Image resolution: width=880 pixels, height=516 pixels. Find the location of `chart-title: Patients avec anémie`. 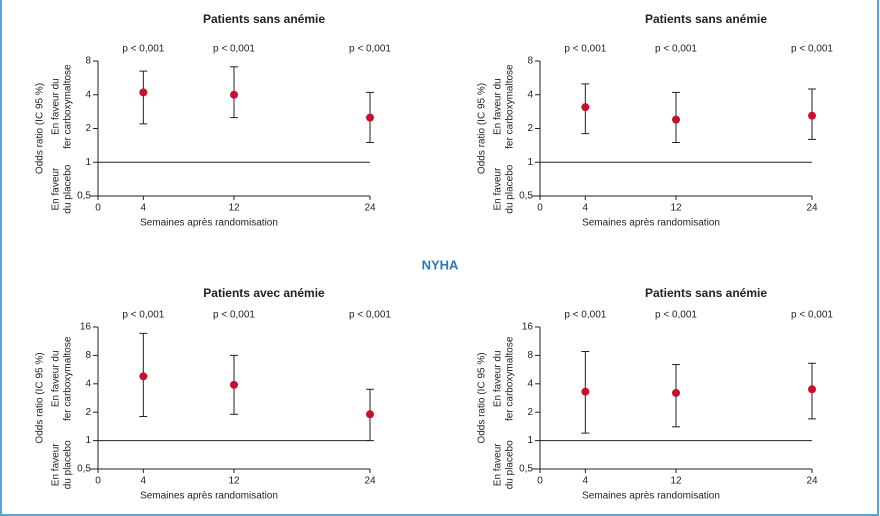

chart-title: Patients avec anémie is located at coordinates (264, 293).